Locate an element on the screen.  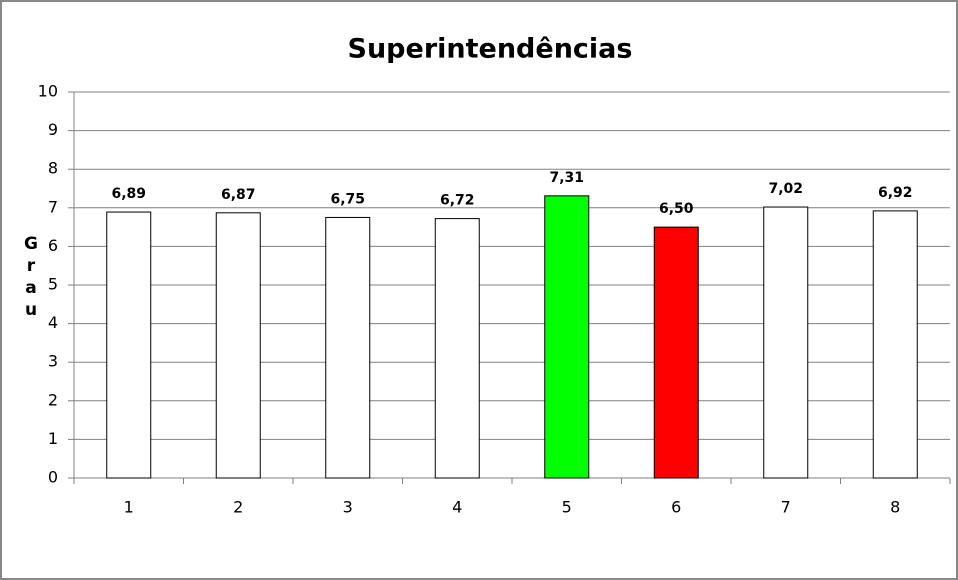
x-tick-label: 2 is located at coordinates (238, 507).